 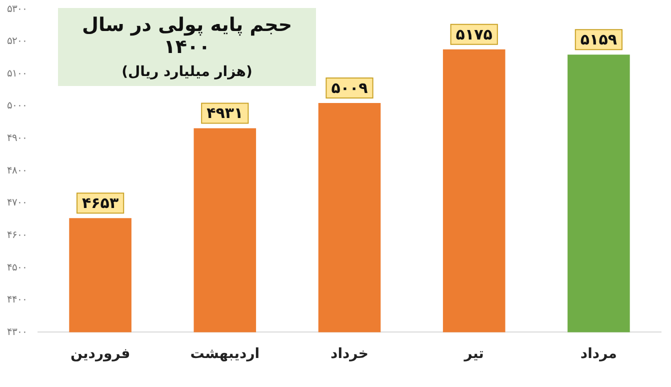 I want to click on y-tick-label: ۴۴۰۰, so click(x=17, y=300).